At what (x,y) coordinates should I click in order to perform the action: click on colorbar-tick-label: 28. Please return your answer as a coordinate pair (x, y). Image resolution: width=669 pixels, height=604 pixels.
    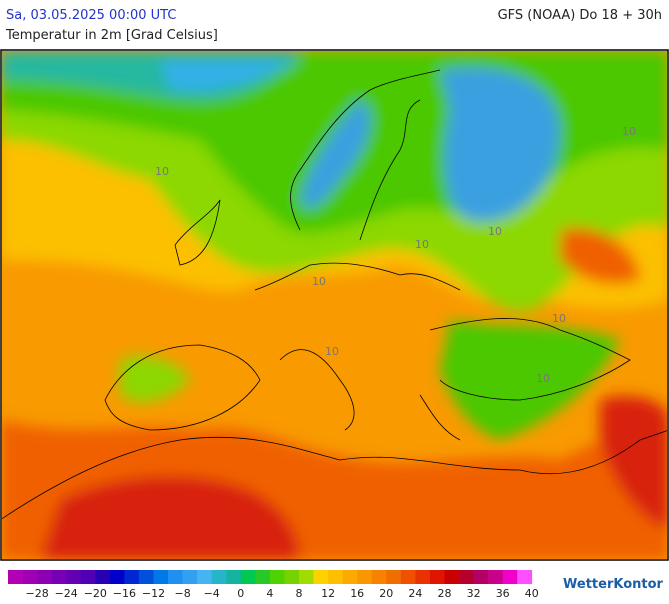
    Looking at the image, I should click on (445, 593).